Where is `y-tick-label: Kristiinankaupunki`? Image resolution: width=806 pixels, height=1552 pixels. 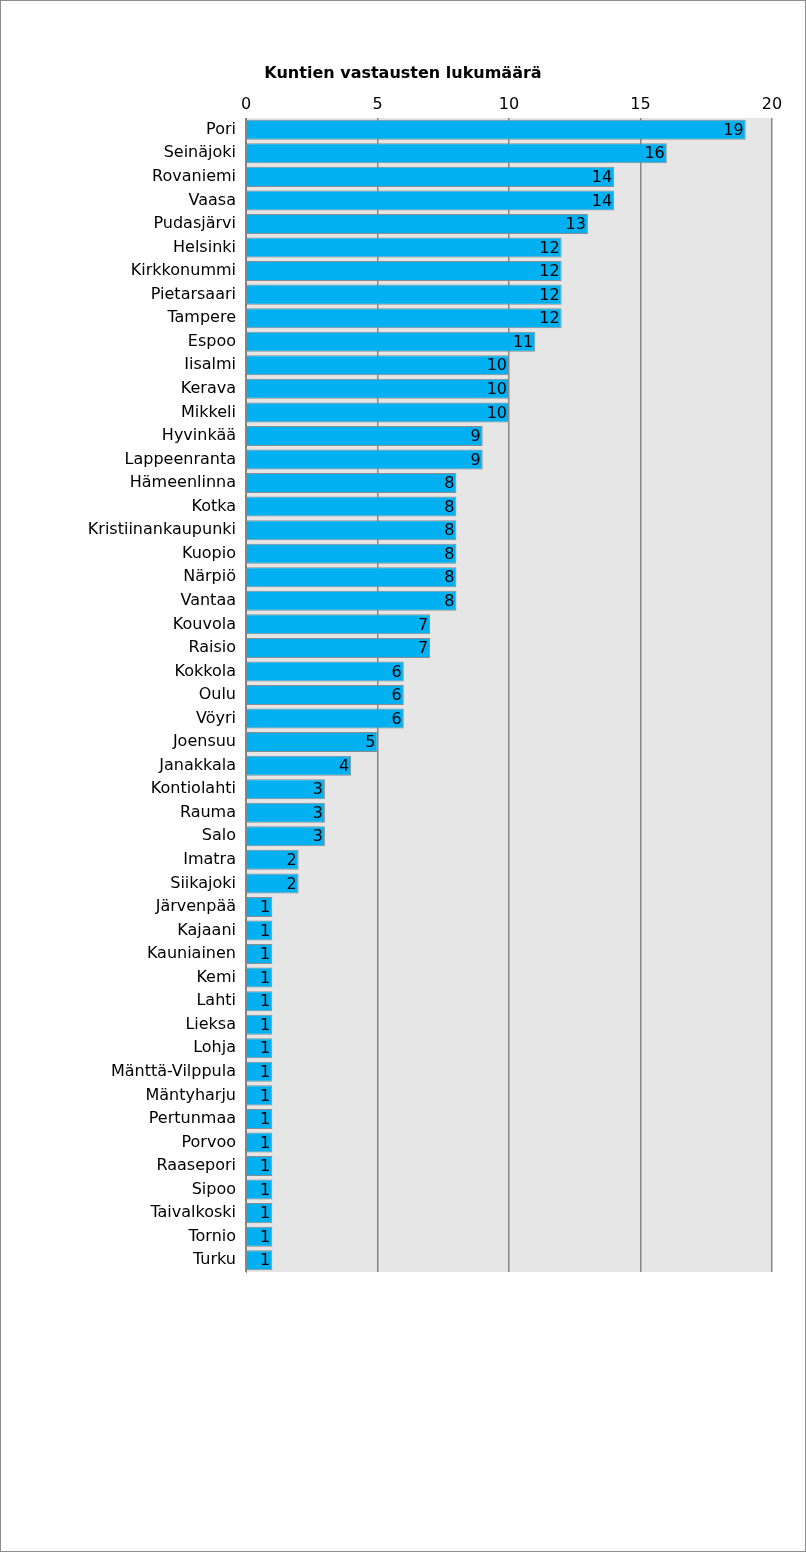
y-tick-label: Kristiinankaupunki is located at coordinates (161, 529).